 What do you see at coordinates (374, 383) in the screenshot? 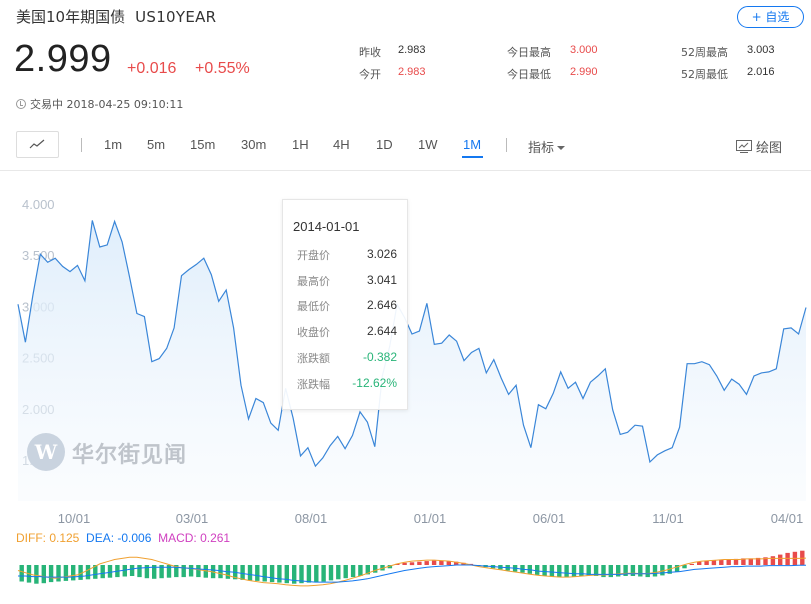
I see `tooltip-value: -12.62%` at bounding box center [374, 383].